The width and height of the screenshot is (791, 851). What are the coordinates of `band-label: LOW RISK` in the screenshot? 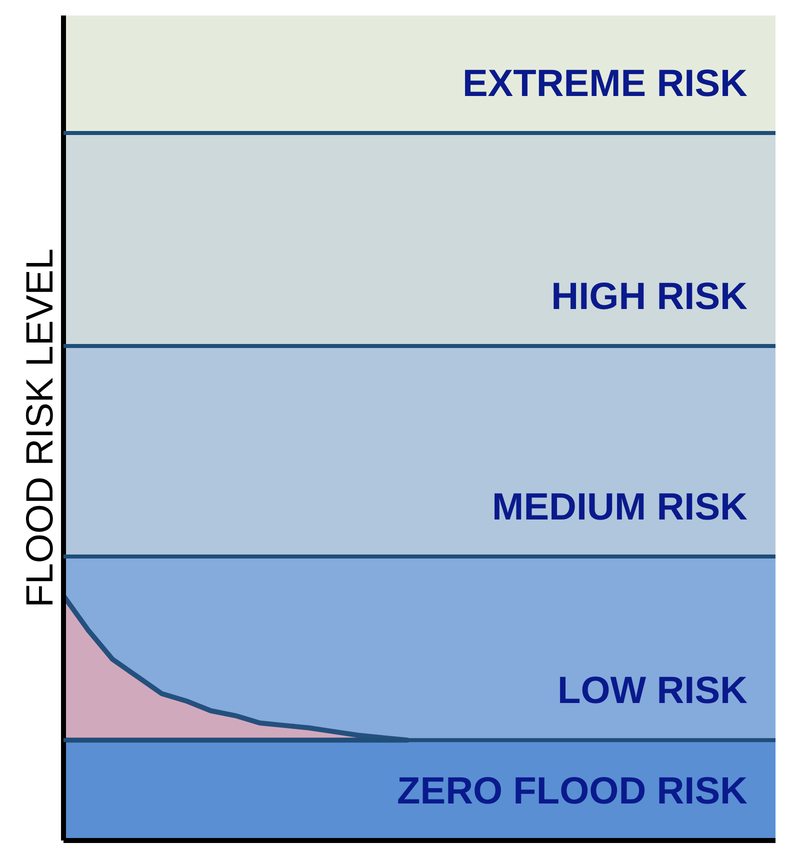 It's located at (653, 691).